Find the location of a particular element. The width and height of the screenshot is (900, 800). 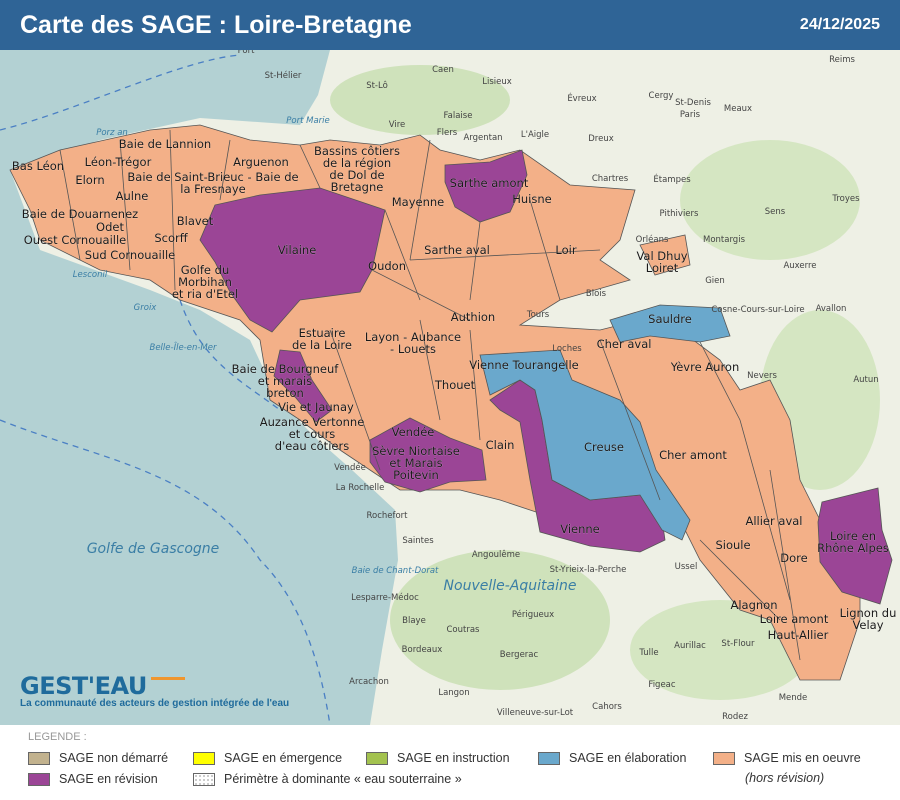

place-label: Port Marie is located at coordinates (307, 121).